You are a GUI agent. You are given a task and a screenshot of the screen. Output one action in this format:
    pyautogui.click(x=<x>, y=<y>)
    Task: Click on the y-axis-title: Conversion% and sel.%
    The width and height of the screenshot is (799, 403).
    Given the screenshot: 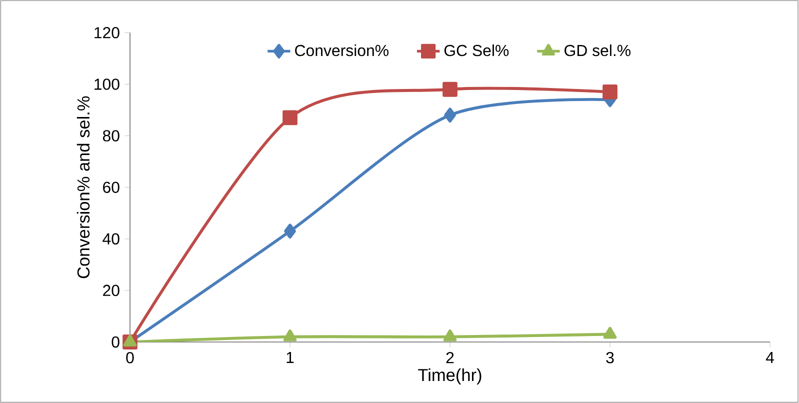 What is the action you would take?
    pyautogui.click(x=83, y=187)
    